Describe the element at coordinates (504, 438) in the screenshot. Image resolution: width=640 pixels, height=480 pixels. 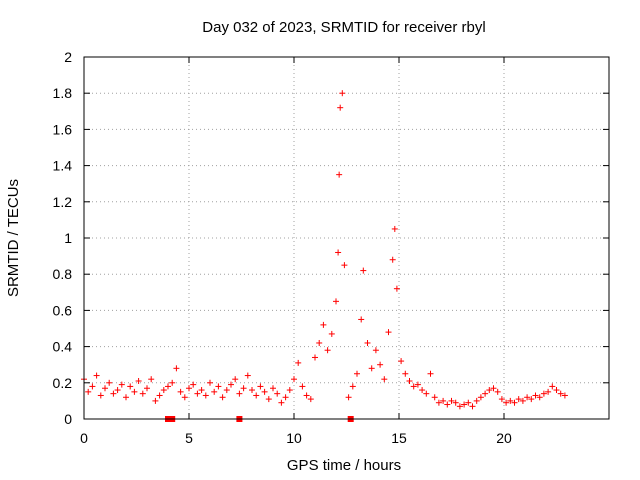
I see `x-tick-label: 20` at that location.